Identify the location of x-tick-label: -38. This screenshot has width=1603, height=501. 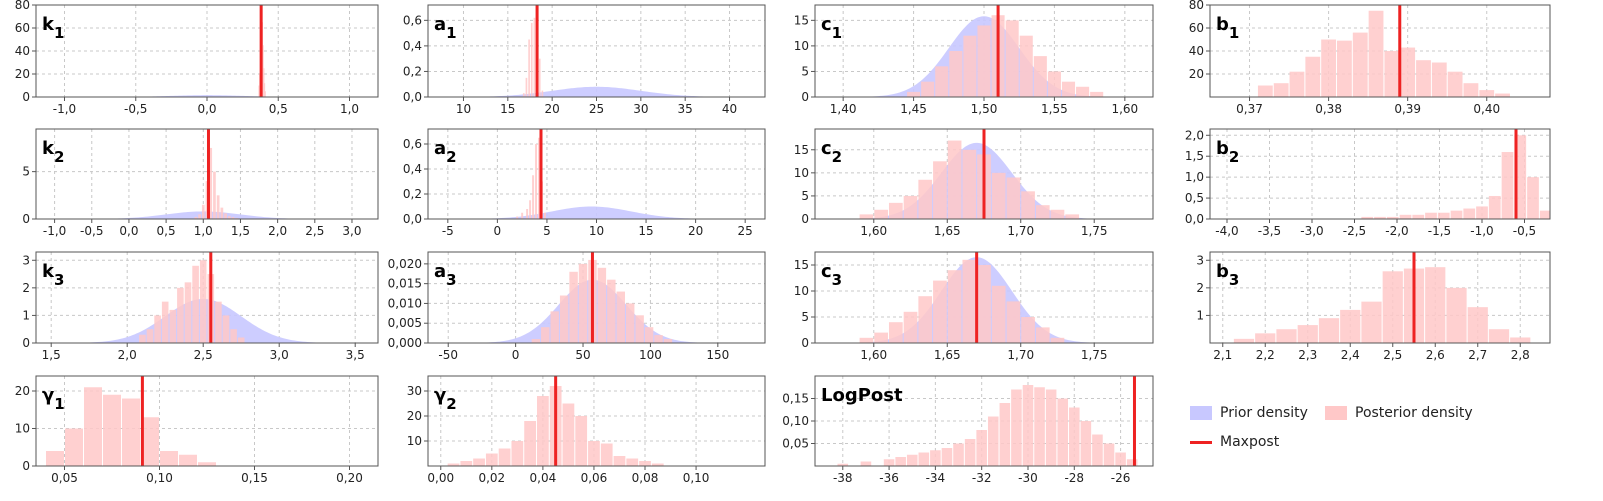
(843, 478).